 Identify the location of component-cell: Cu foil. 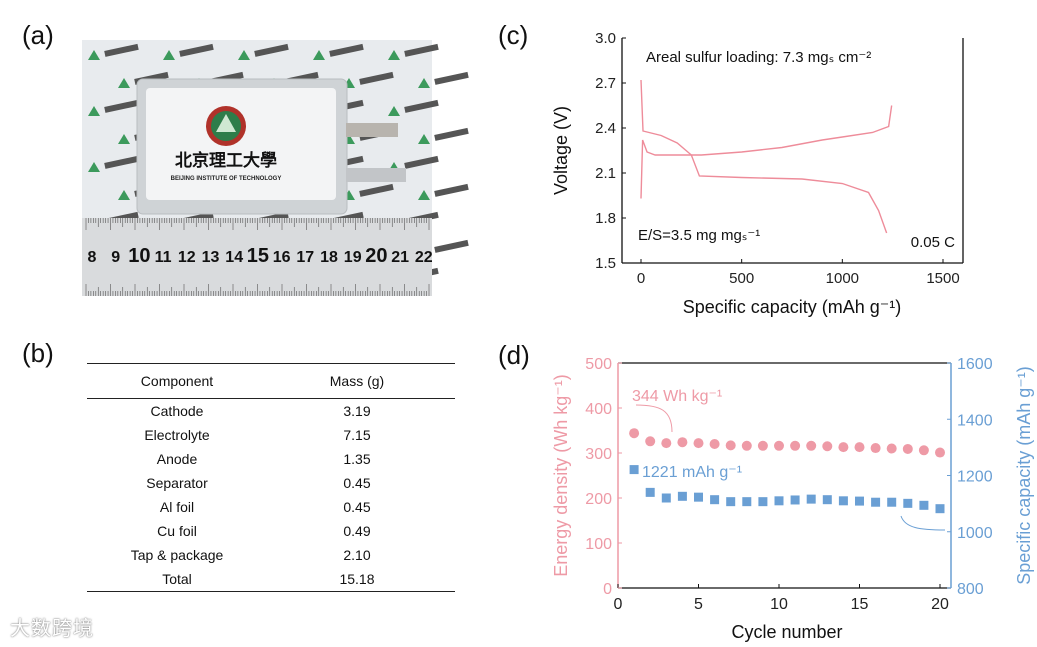
(177, 531).